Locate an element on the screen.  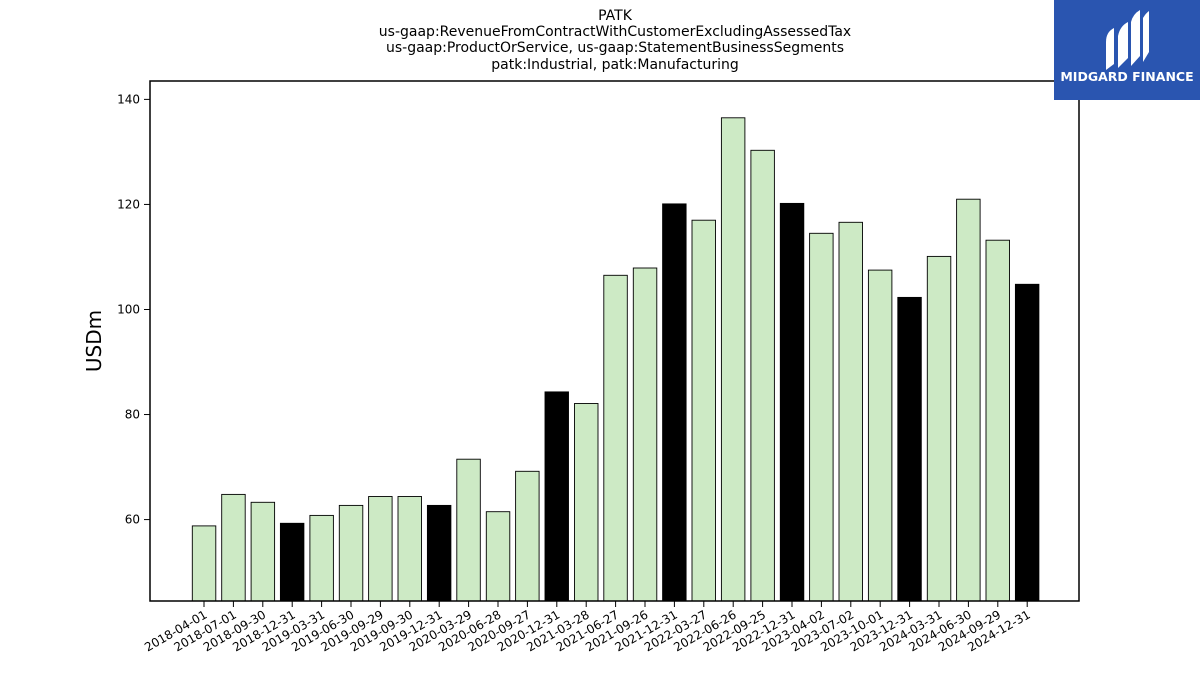
brand-logo: MIDGARD FINANCE is located at coordinates (1127, 50).